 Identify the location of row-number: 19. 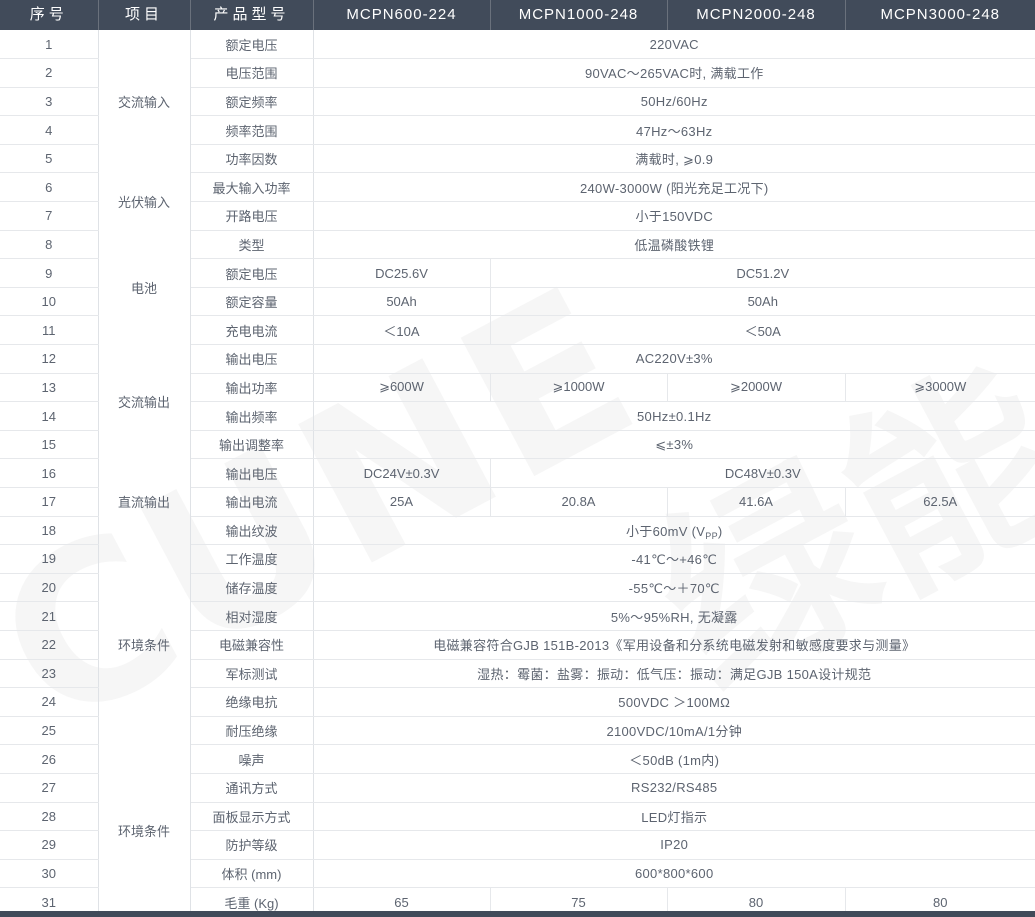
(49, 559).